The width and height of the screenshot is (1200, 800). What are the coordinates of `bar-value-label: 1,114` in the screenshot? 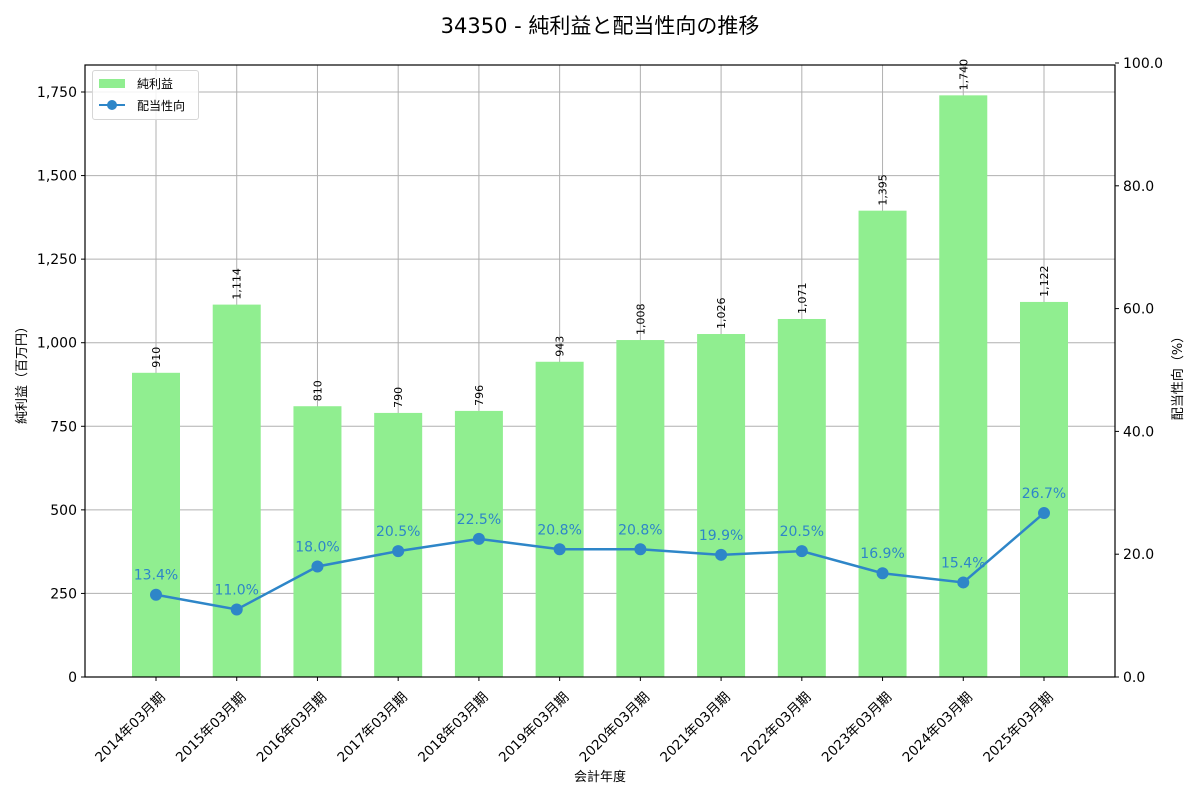 It's located at (237, 284).